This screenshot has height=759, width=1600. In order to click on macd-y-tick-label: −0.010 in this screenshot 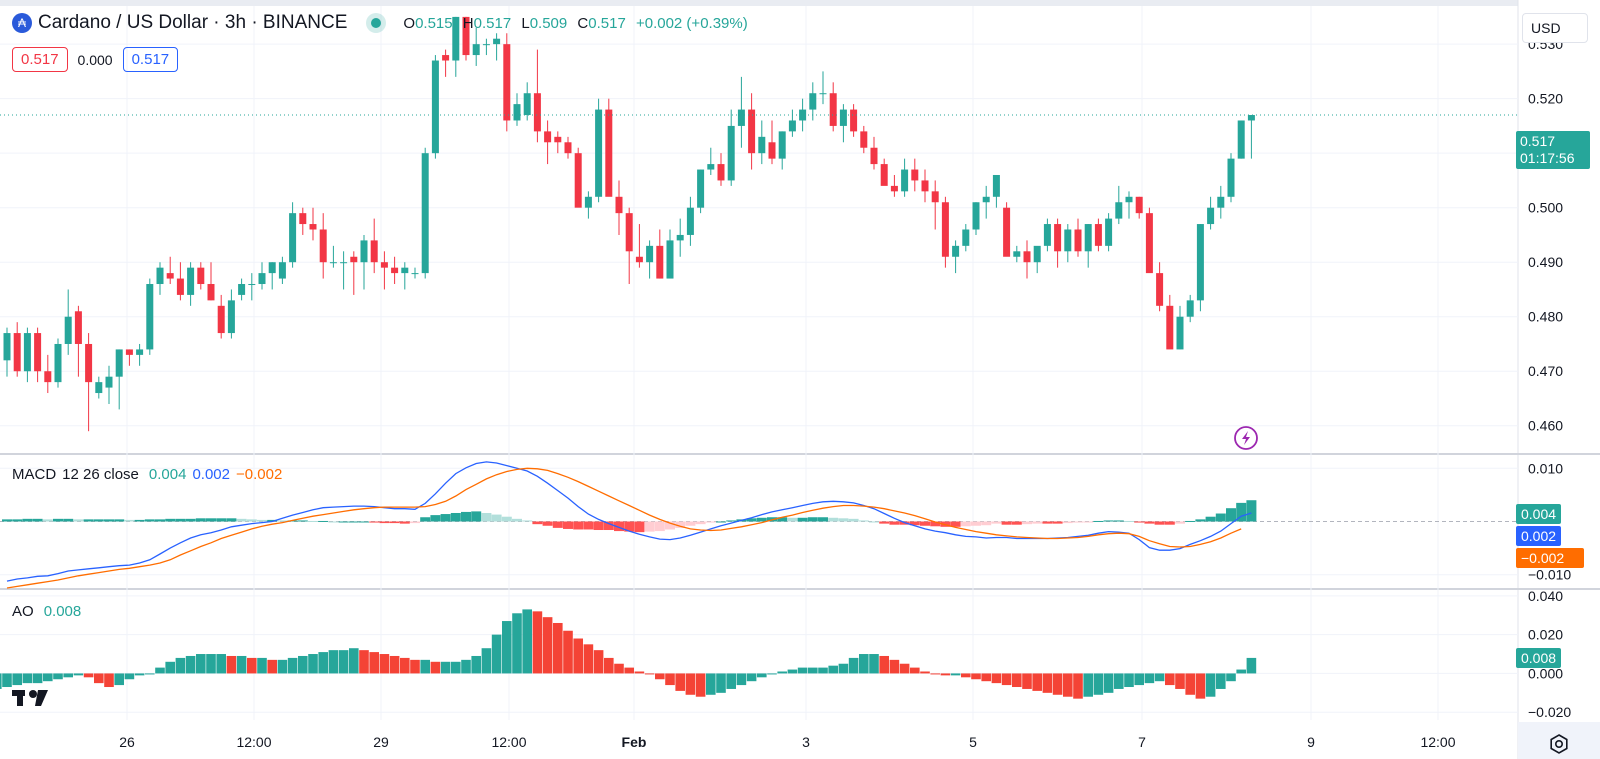, I will do `click(1549, 575)`.